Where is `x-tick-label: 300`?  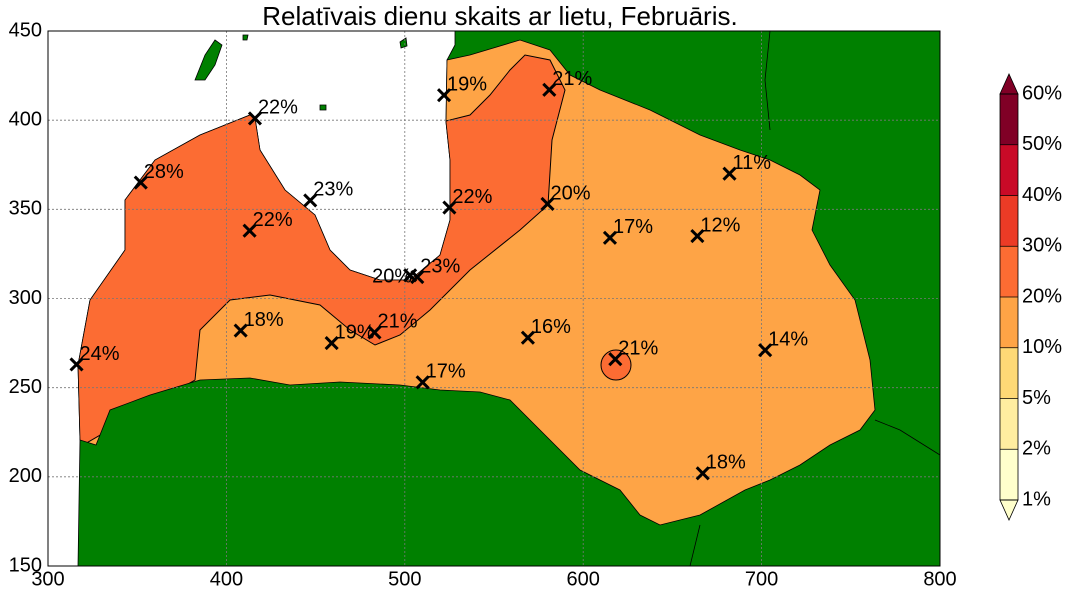 x-tick-label: 300 is located at coordinates (47, 579).